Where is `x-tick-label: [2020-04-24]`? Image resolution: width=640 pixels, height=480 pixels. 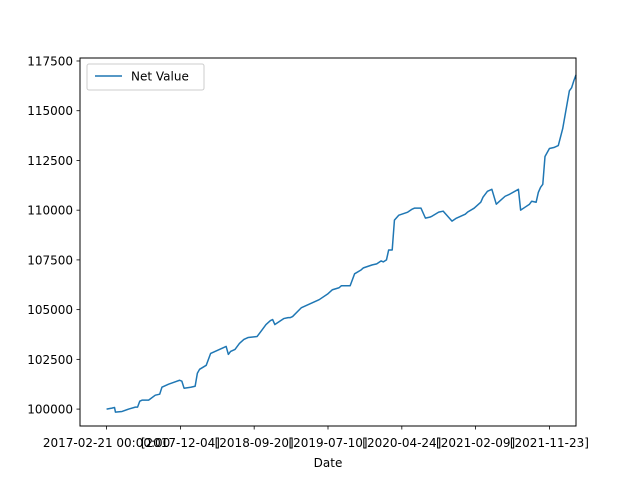 x-tick-label: [2020-04-24] is located at coordinates (401, 443).